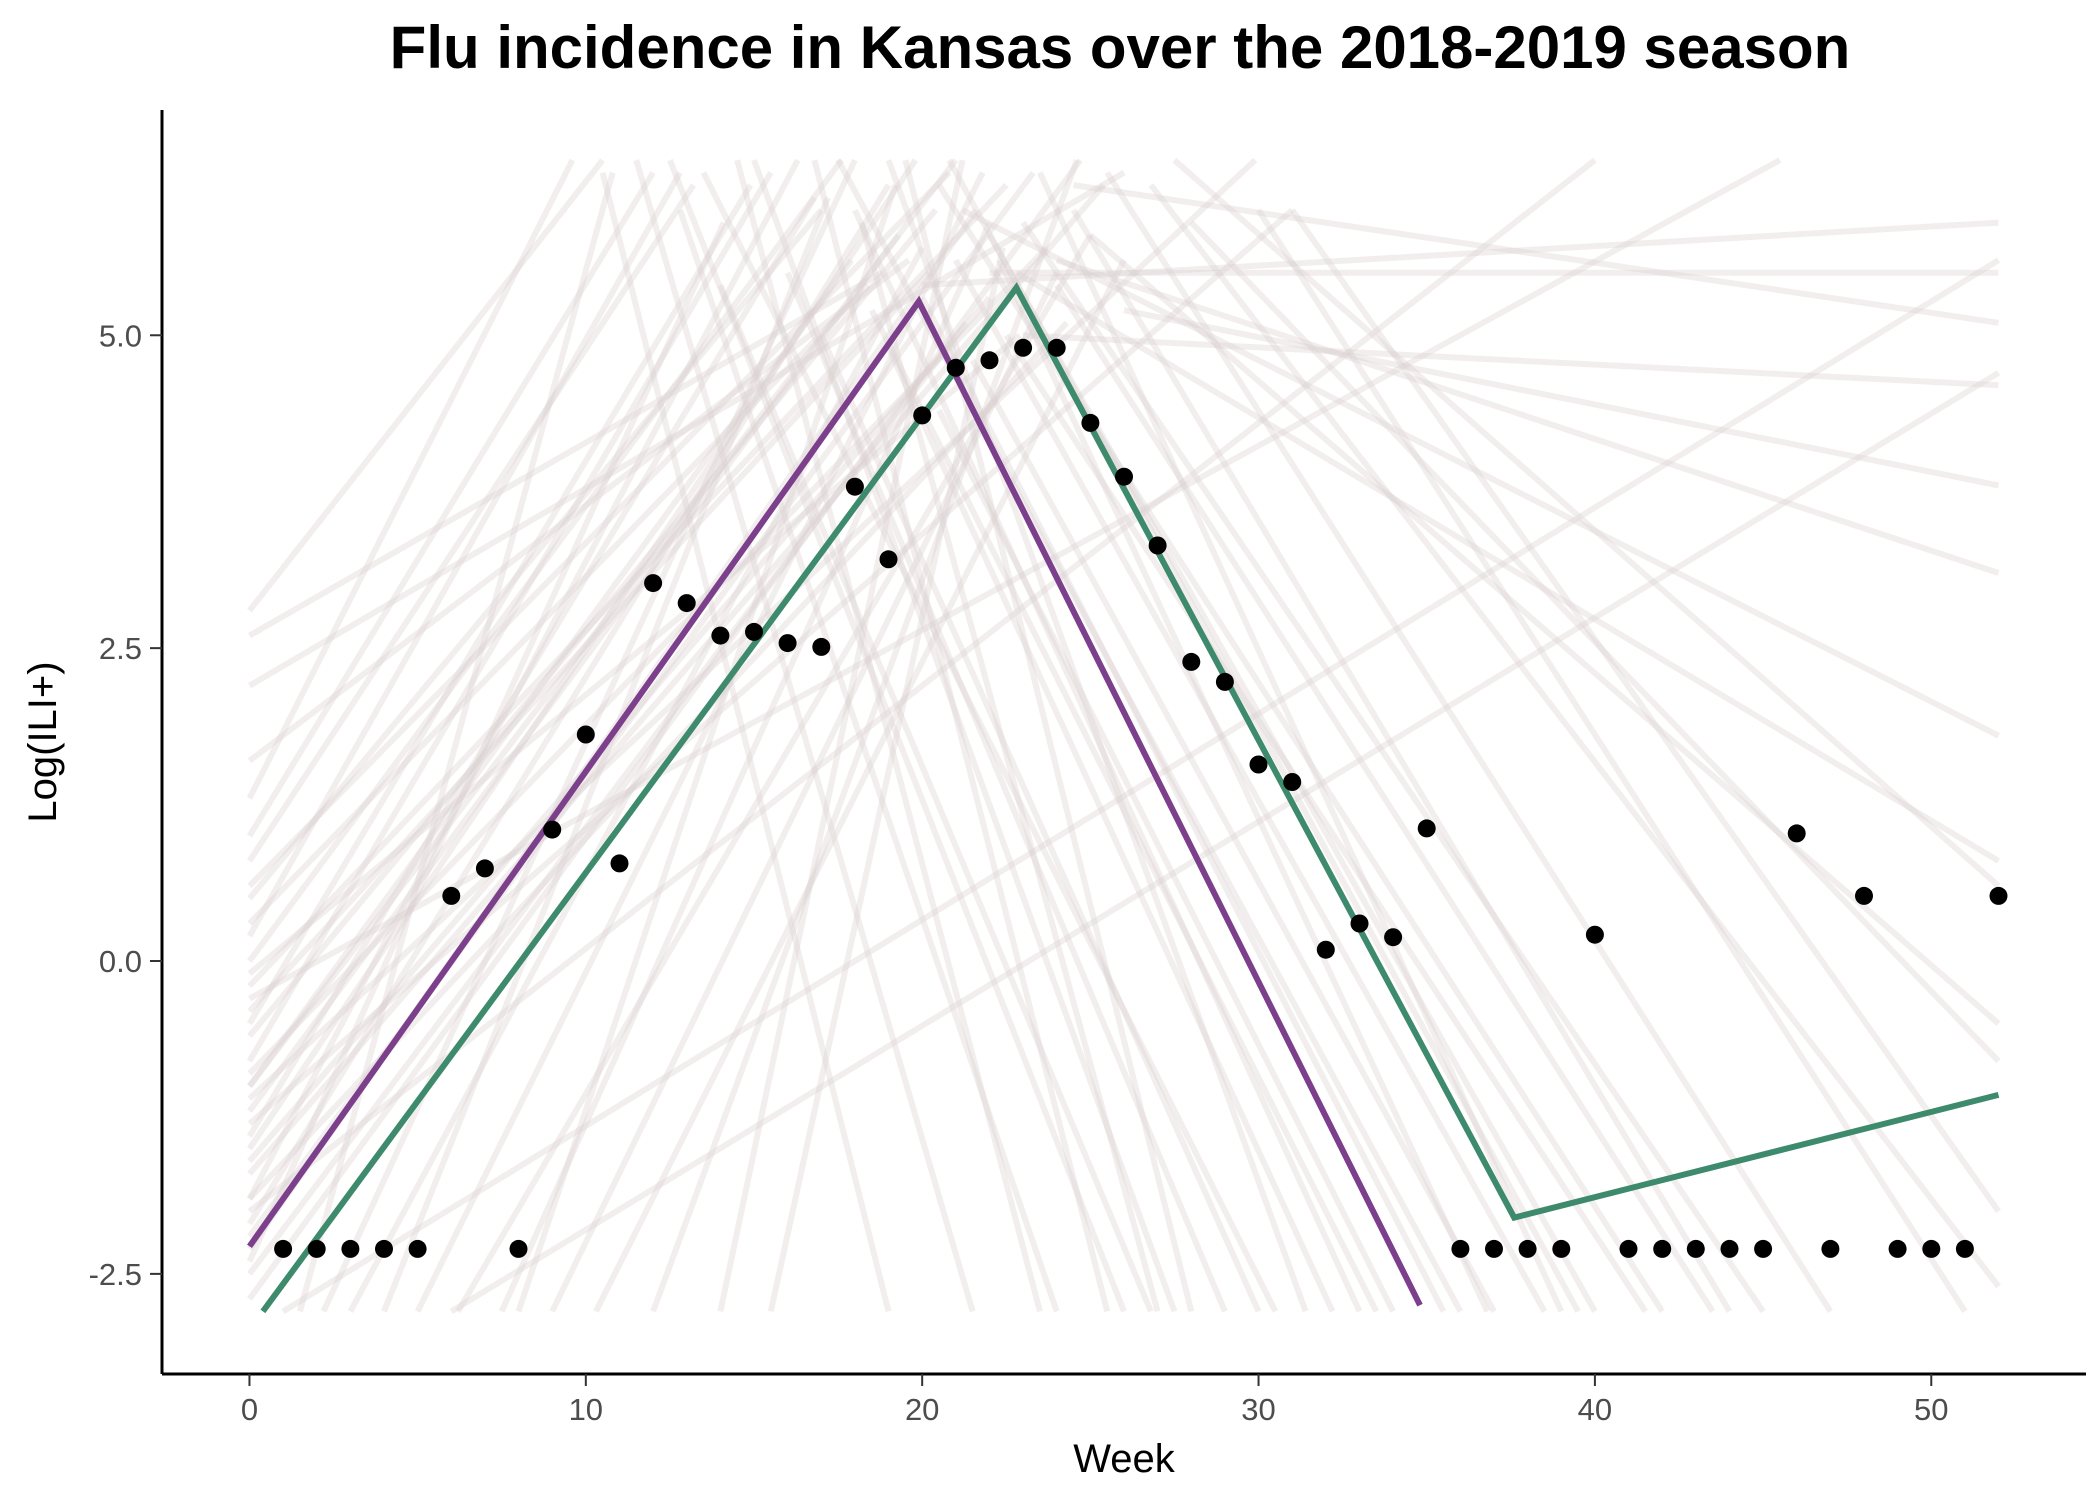  What do you see at coordinates (120, 335) in the screenshot?
I see `y-tick-label-5.0: 5.0` at bounding box center [120, 335].